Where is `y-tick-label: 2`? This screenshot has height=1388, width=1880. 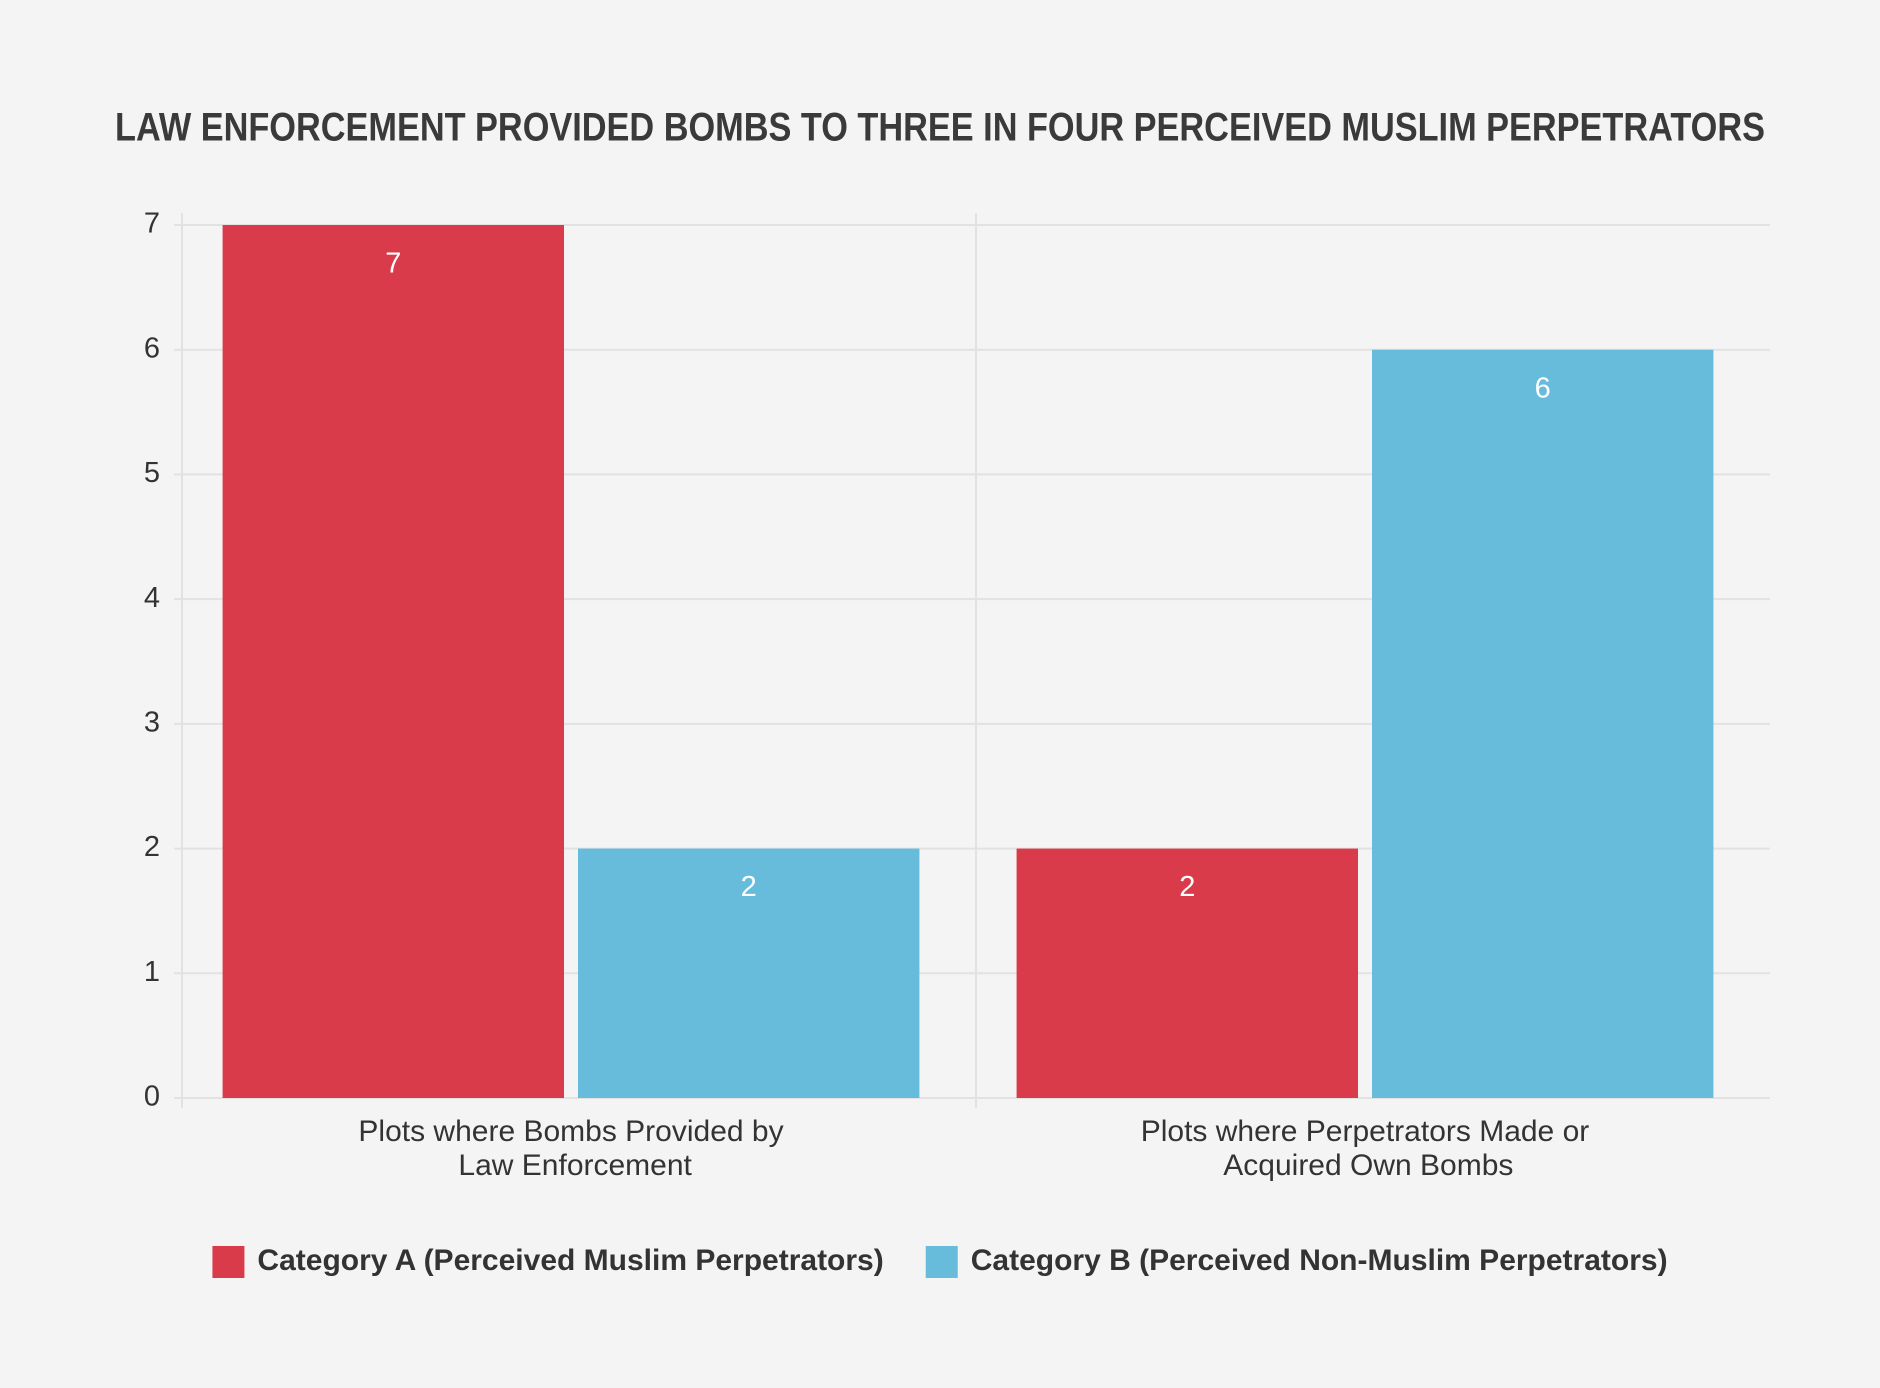 y-tick-label: 2 is located at coordinates (152, 847).